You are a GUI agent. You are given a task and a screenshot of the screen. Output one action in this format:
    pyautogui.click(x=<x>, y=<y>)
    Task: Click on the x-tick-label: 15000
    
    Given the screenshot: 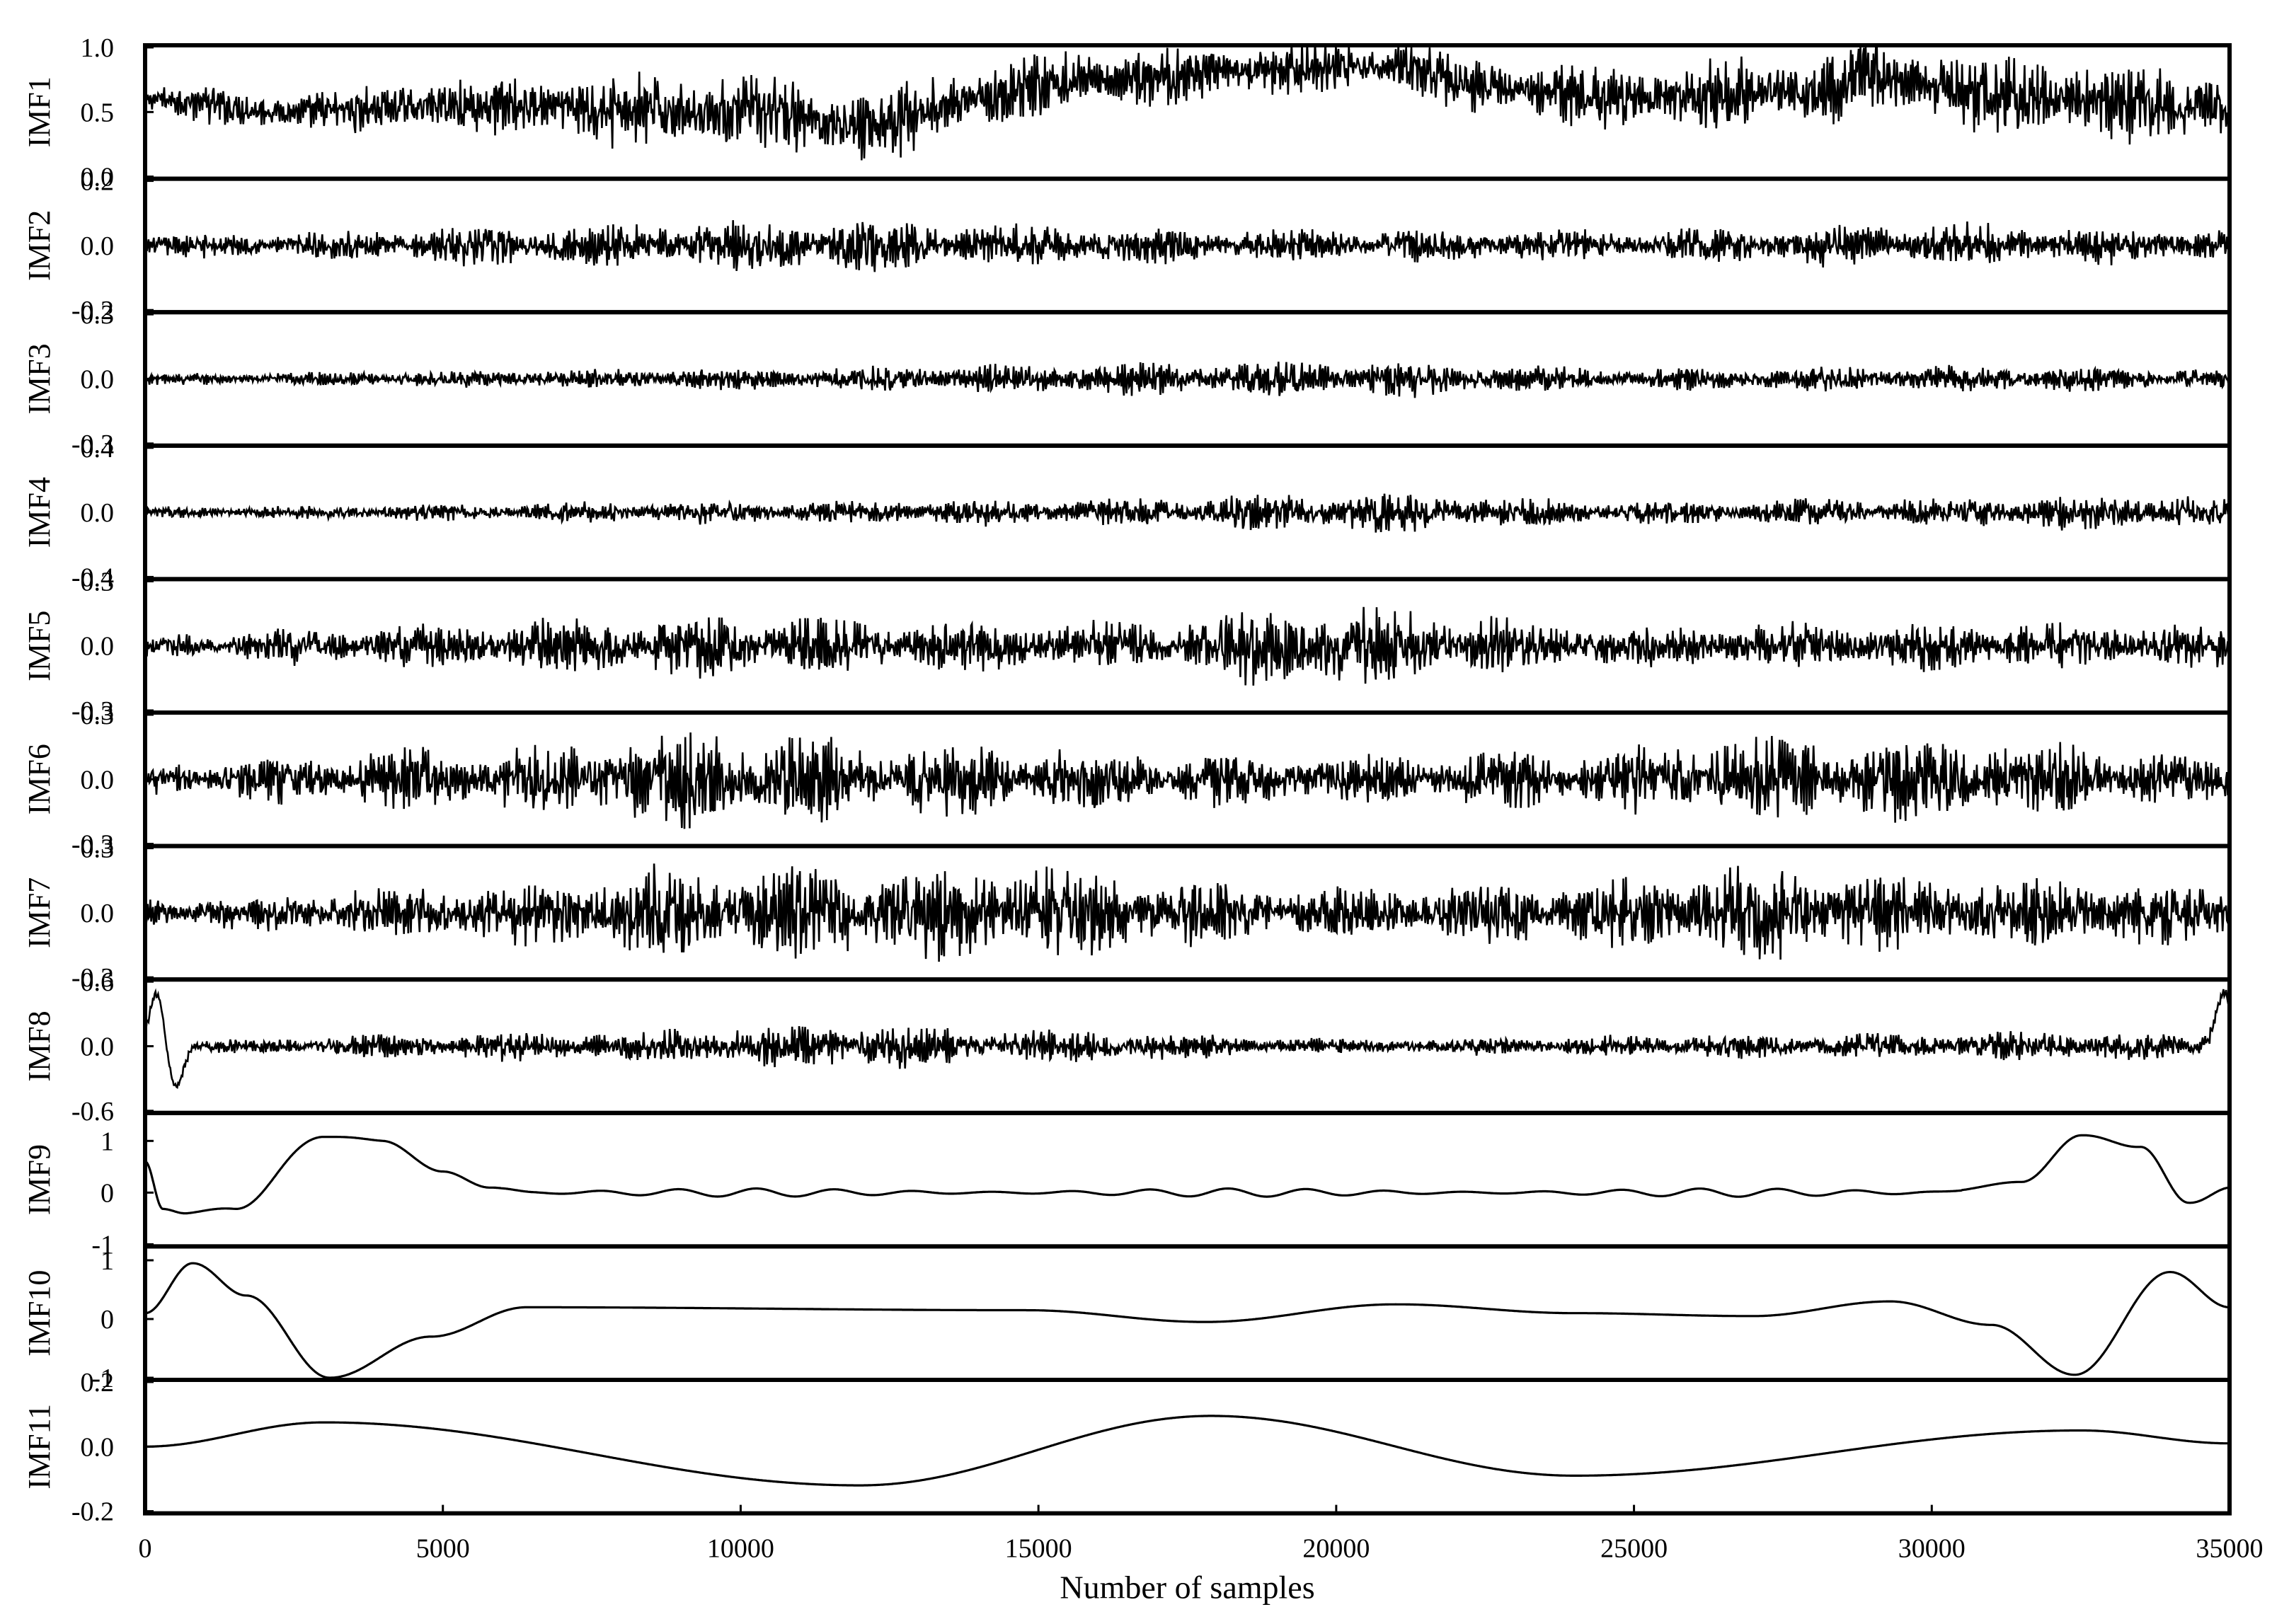 What is the action you would take?
    pyautogui.click(x=1038, y=1549)
    